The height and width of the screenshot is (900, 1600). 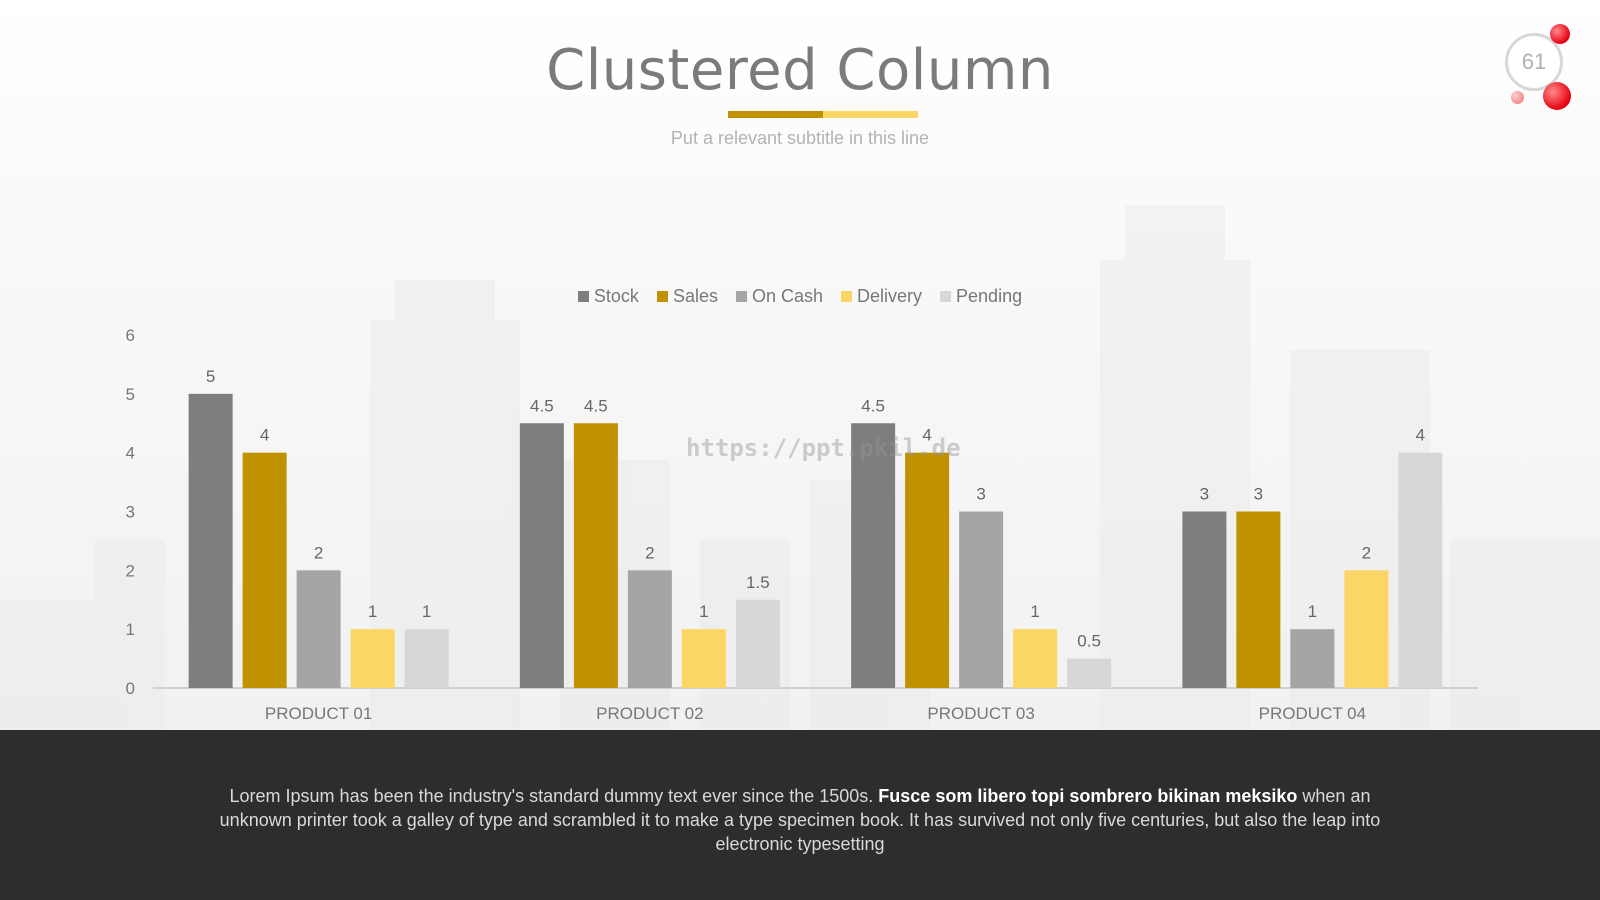 I want to click on data-label: 0.5, so click(x=1089, y=641).